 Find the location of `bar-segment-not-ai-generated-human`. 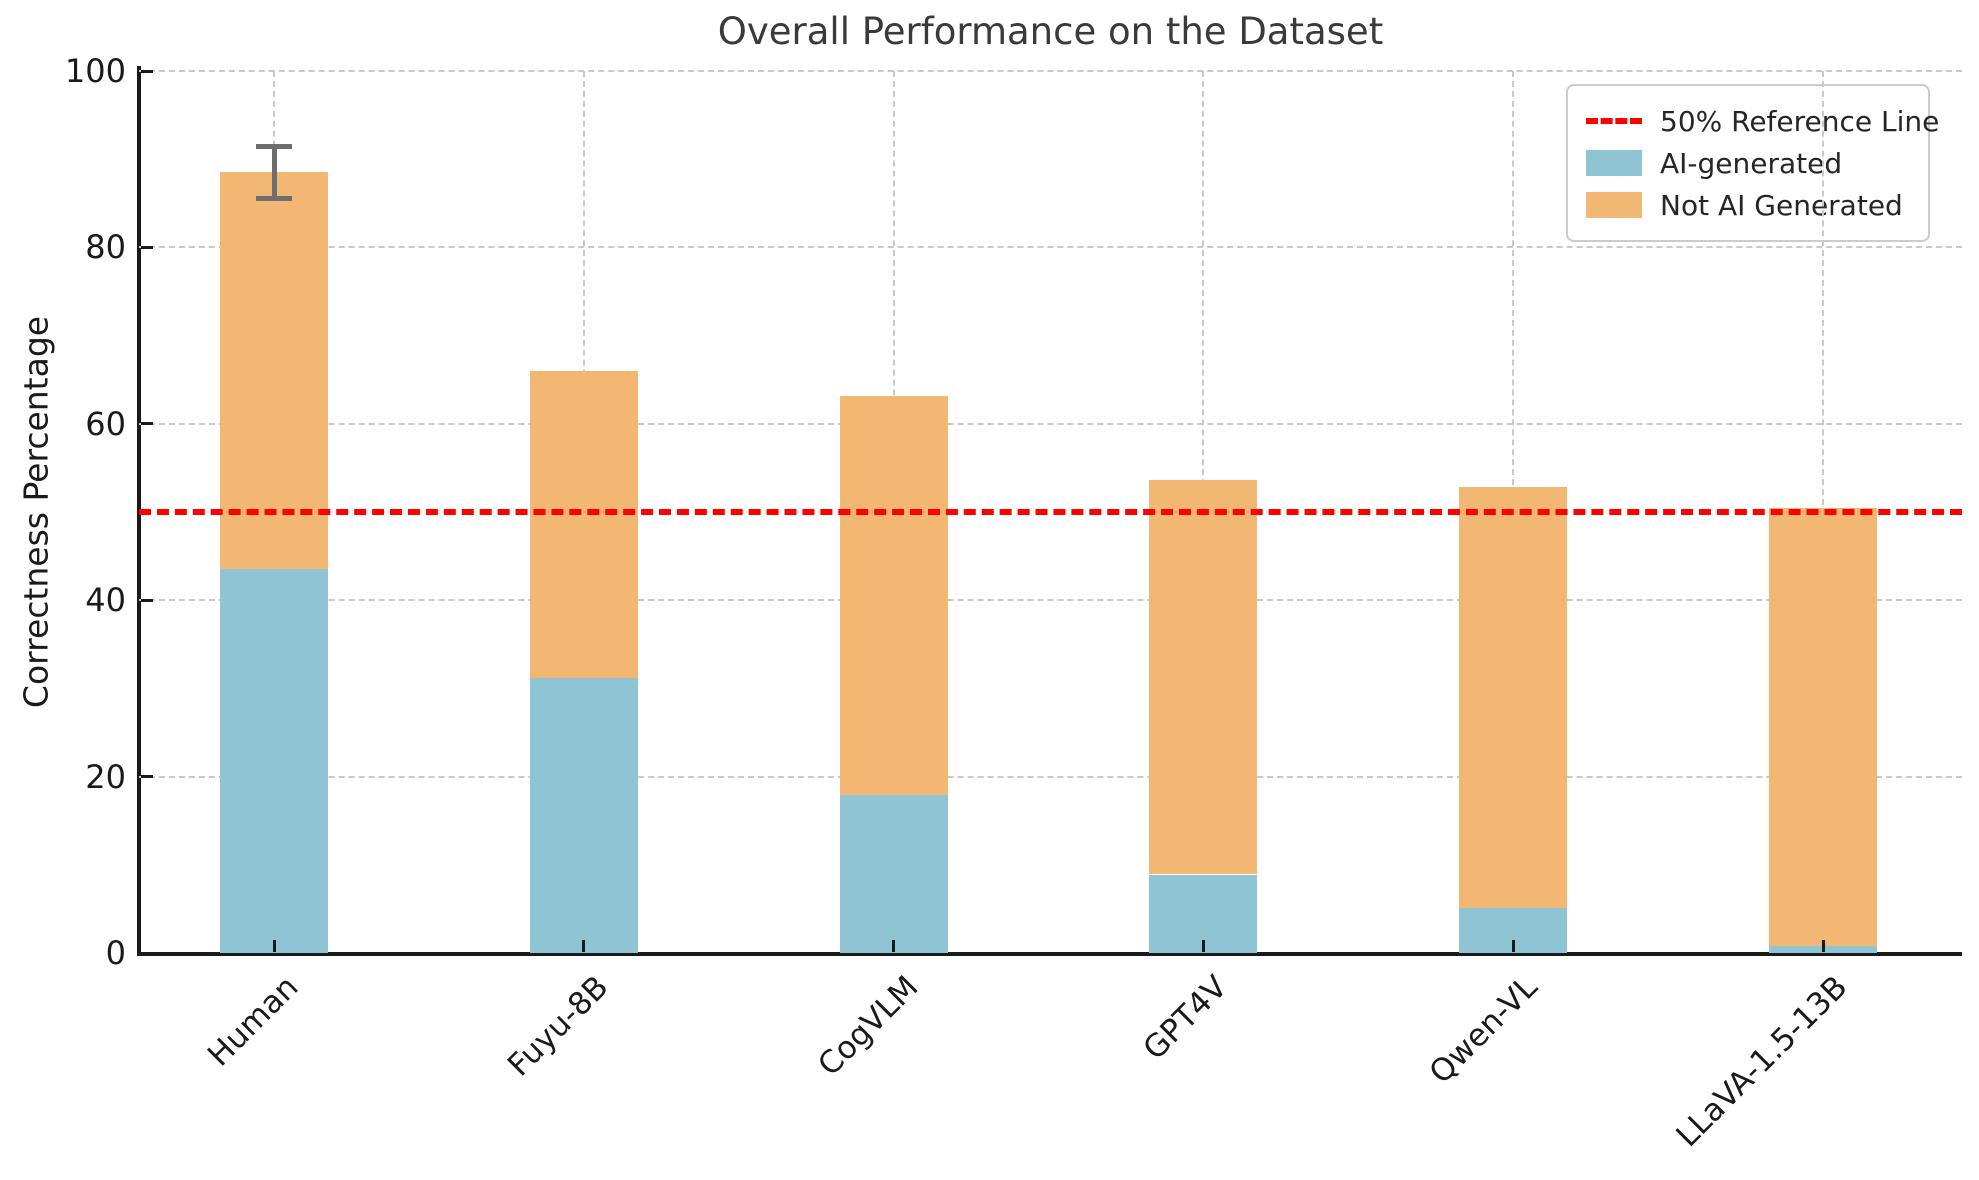

bar-segment-not-ai-generated-human is located at coordinates (274, 371).